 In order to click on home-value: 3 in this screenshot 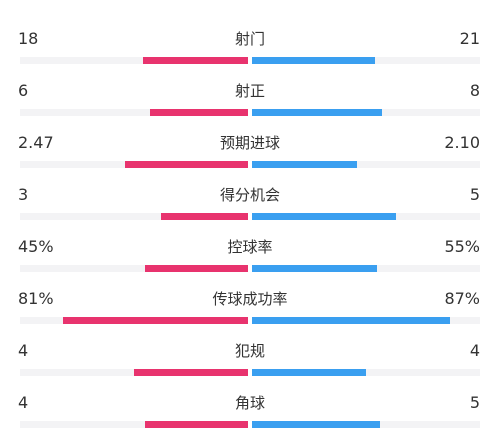, I will do `click(23, 194)`.